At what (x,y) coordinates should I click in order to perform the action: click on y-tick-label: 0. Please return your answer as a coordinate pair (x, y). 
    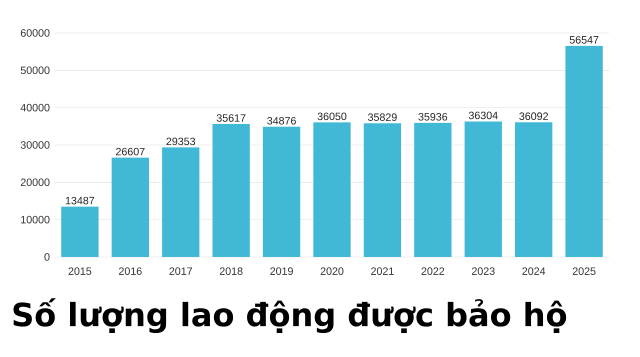
    Looking at the image, I should click on (47, 257).